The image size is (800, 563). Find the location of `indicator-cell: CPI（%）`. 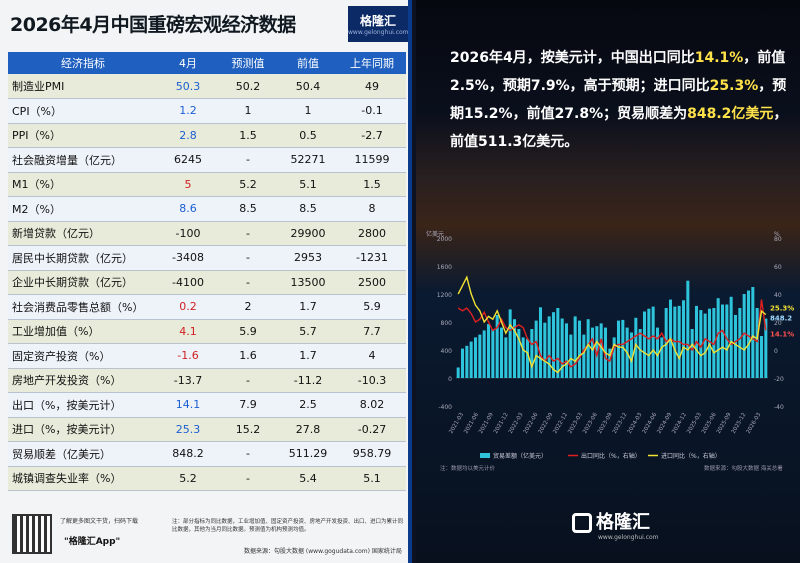

indicator-cell: CPI（%） is located at coordinates (83, 111).